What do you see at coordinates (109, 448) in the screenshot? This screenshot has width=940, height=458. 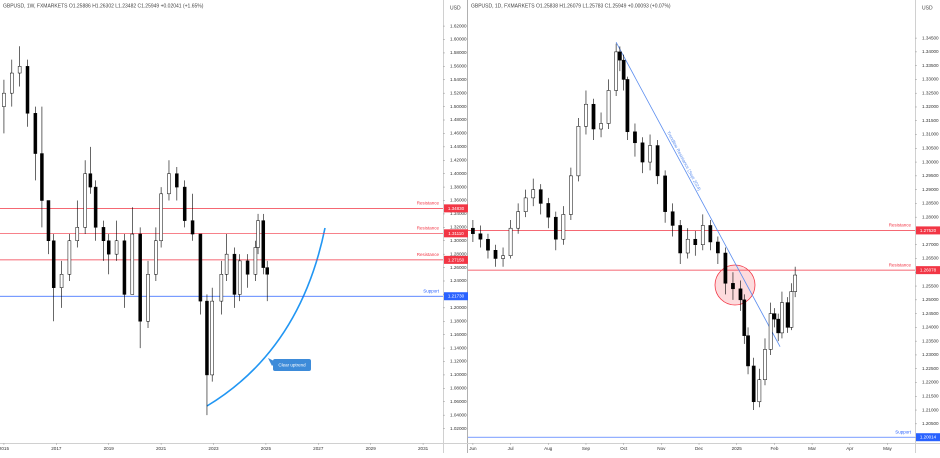 I see `x-tick-label: 2019` at bounding box center [109, 448].